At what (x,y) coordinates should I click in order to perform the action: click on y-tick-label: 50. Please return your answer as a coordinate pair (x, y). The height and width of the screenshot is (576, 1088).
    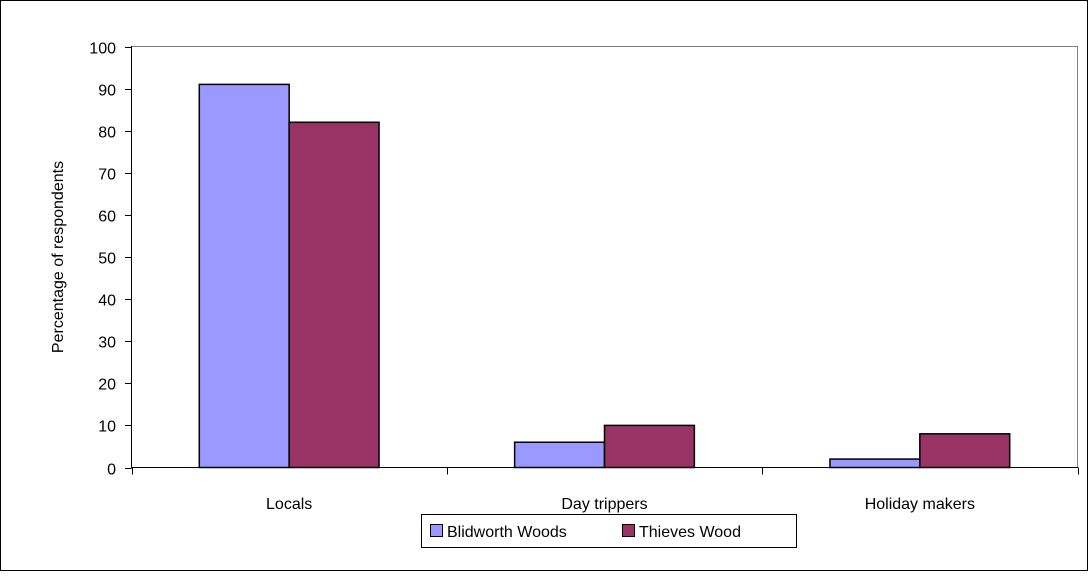
    Looking at the image, I should click on (107, 259).